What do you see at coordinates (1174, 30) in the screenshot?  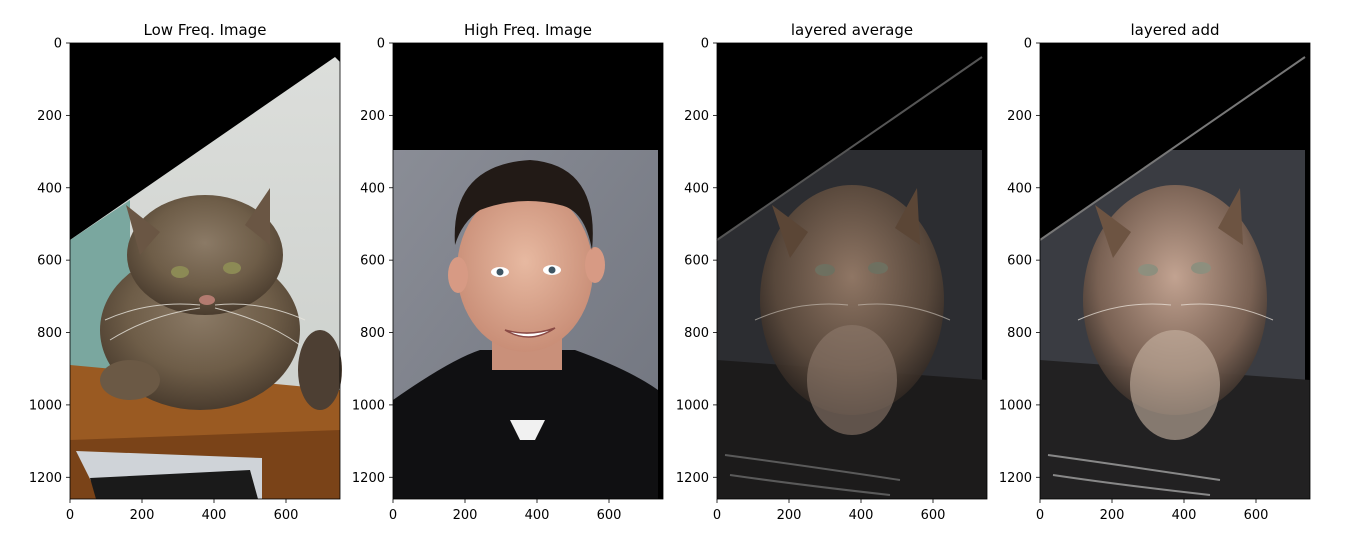 I see `panel-title: layered add` at bounding box center [1174, 30].